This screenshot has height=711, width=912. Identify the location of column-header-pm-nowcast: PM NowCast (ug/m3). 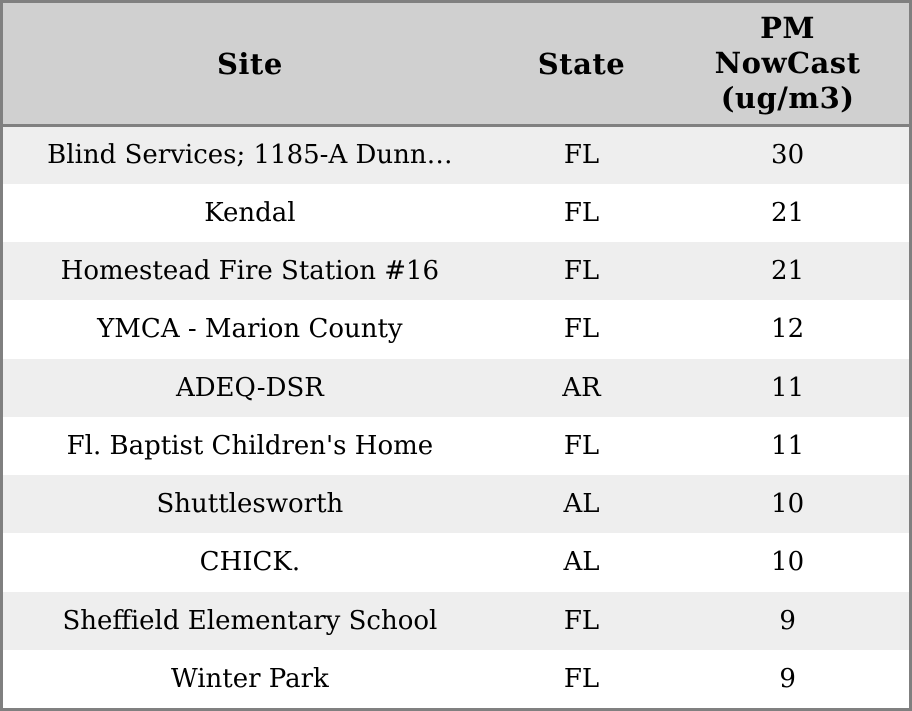
(787, 65).